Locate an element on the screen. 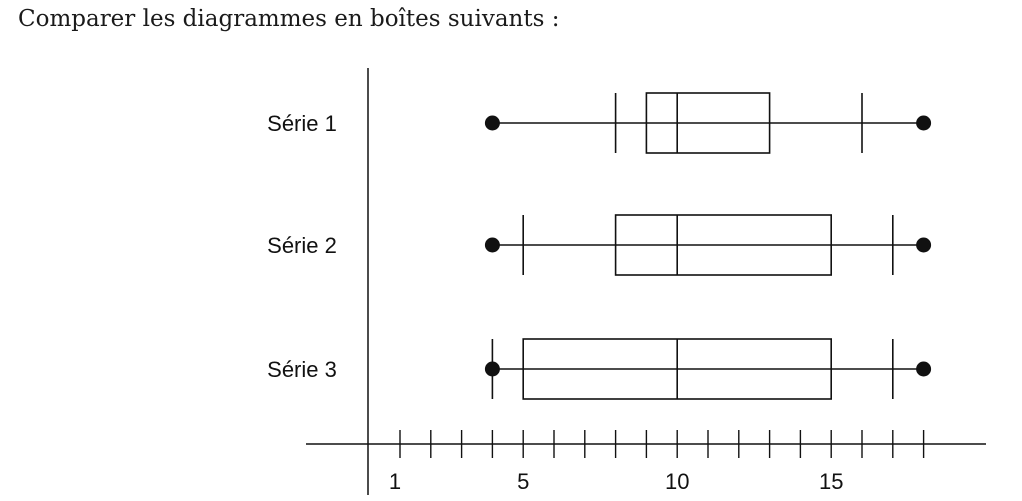  x-tick-label-5: 5 is located at coordinates (523, 481).